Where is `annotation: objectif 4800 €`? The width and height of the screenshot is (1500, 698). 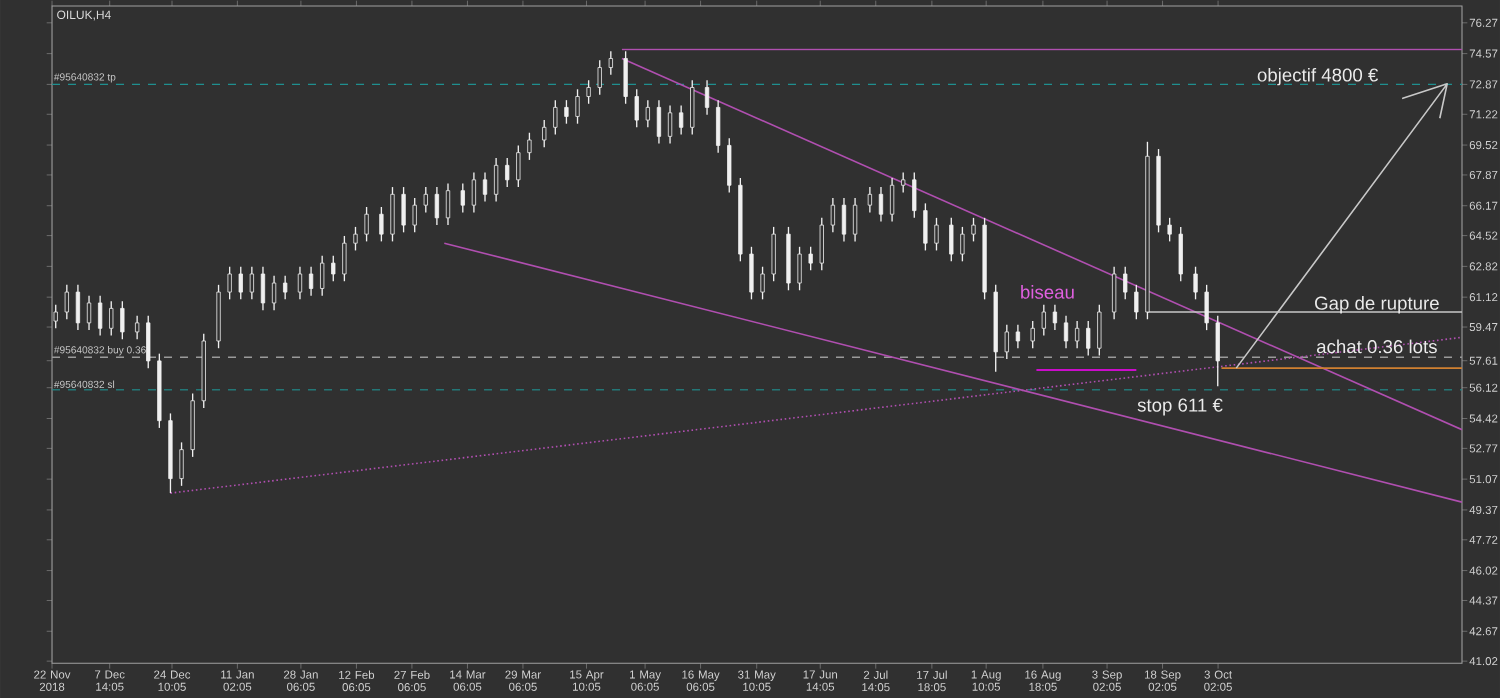
annotation: objectif 4800 € is located at coordinates (1318, 76).